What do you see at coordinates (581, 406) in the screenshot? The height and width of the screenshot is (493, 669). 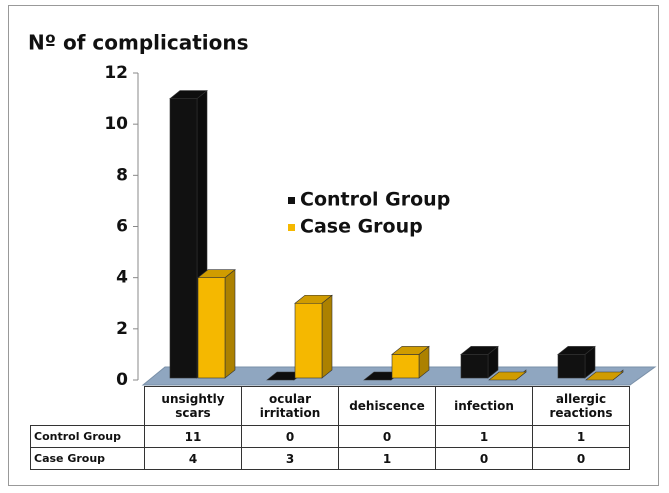 I see `table-cell: allergic reactions` at bounding box center [581, 406].